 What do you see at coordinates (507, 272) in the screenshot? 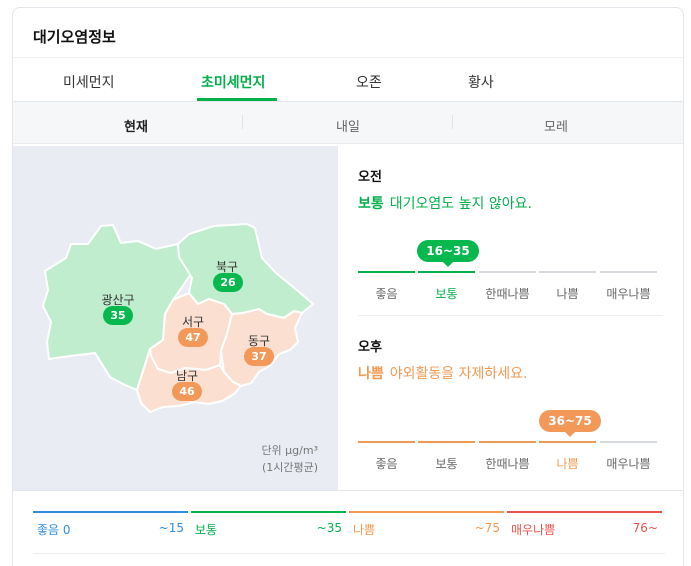
I see `am-scale-seg-sometimes-bad` at bounding box center [507, 272].